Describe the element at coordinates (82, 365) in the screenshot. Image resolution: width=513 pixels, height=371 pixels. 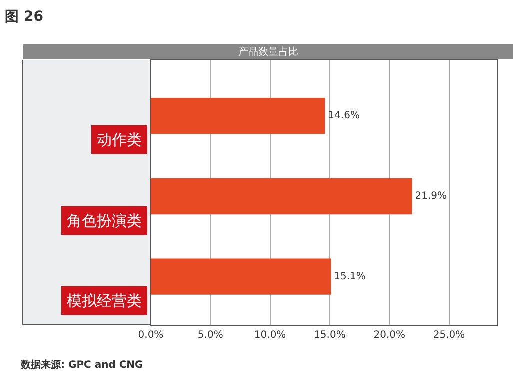
I see `source-note: 数据来源: GPC and CNG` at that location.